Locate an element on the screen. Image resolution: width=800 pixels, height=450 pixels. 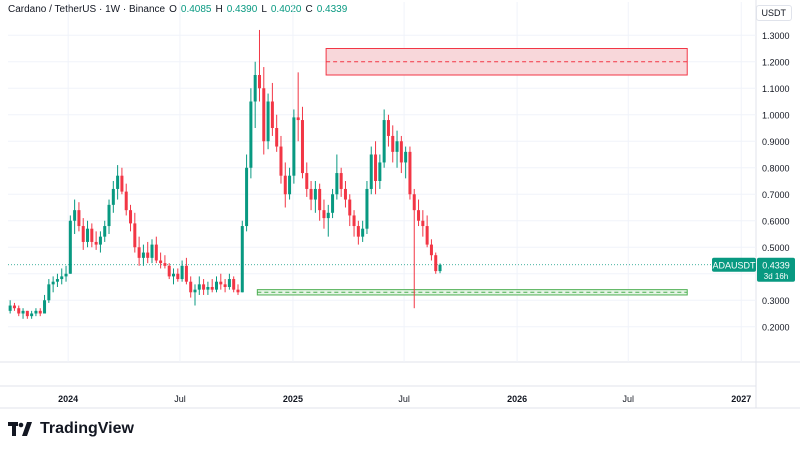
y-tick-label: 0.9000 is located at coordinates (776, 142).